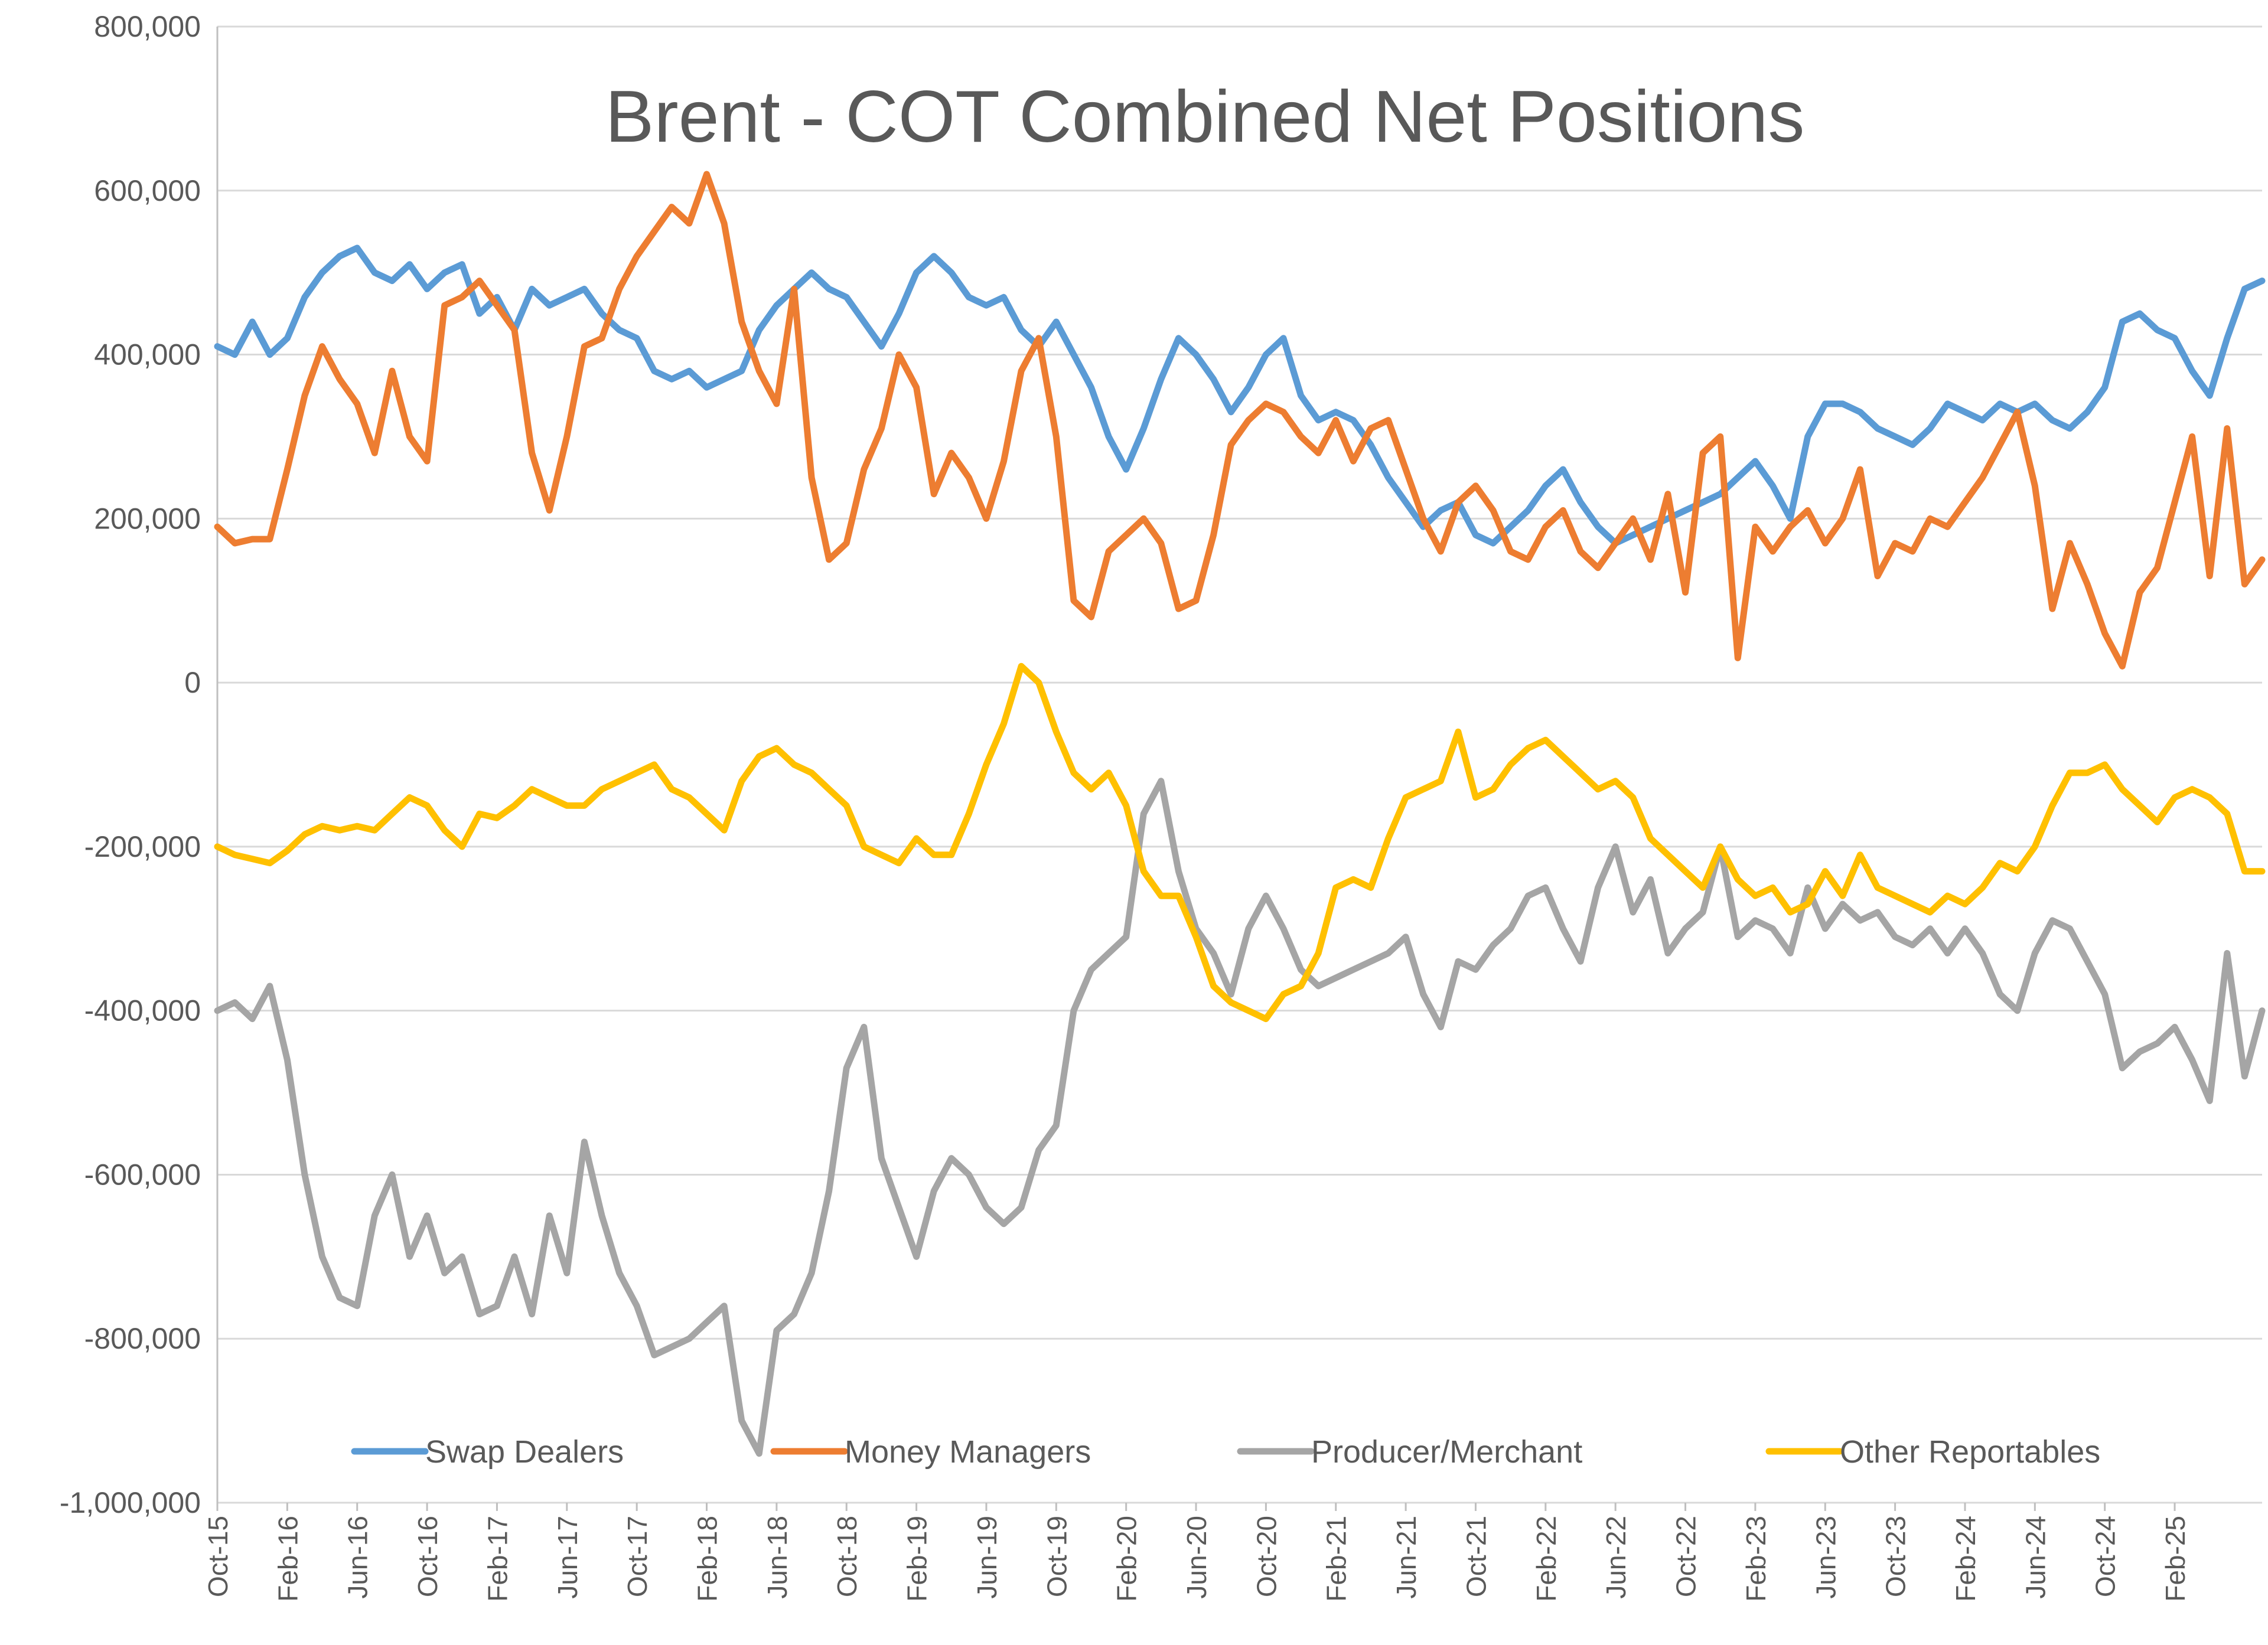  Describe the element at coordinates (1336, 1559) in the screenshot. I see `x-tick-label: Feb-21` at that location.